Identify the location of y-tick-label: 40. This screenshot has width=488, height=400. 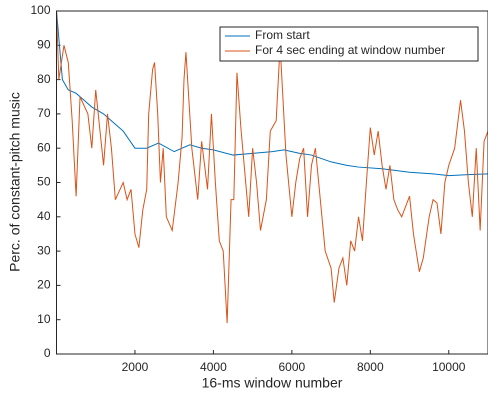
(44, 216).